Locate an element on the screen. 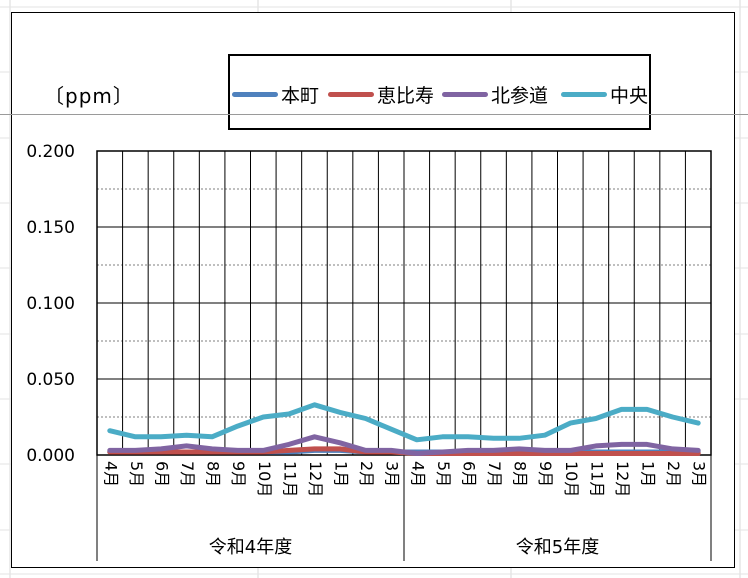  legend-item-1: 恵比寿 is located at coordinates (381, 94).